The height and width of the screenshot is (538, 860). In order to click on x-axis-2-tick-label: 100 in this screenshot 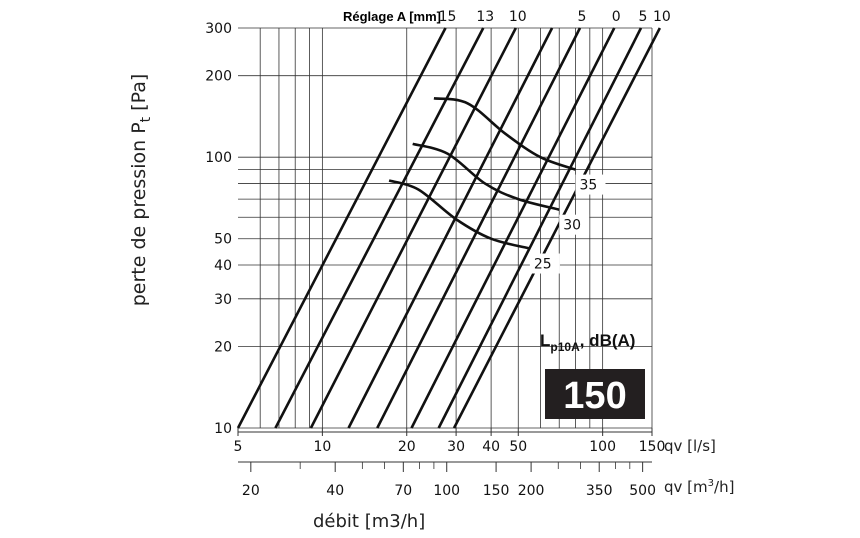, I will do `click(446, 491)`.